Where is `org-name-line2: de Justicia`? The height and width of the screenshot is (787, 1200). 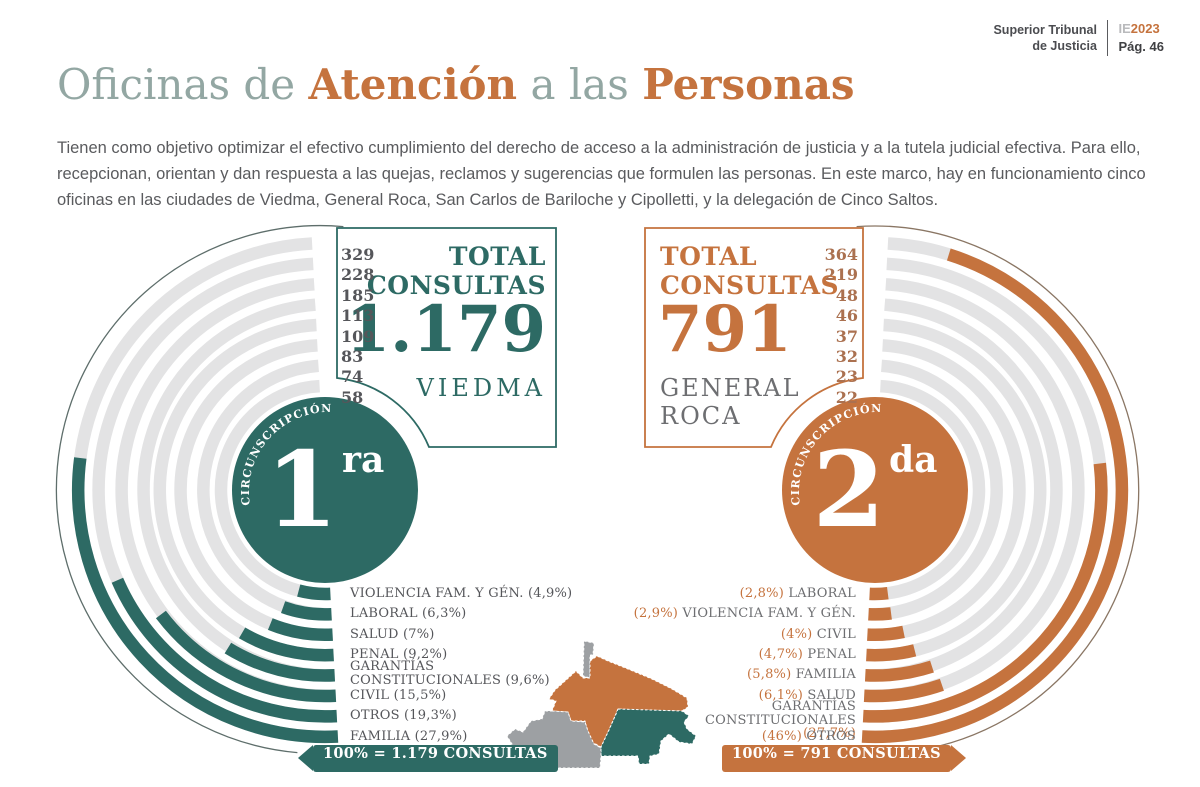 org-name-line2: de Justicia is located at coordinates (1064, 46).